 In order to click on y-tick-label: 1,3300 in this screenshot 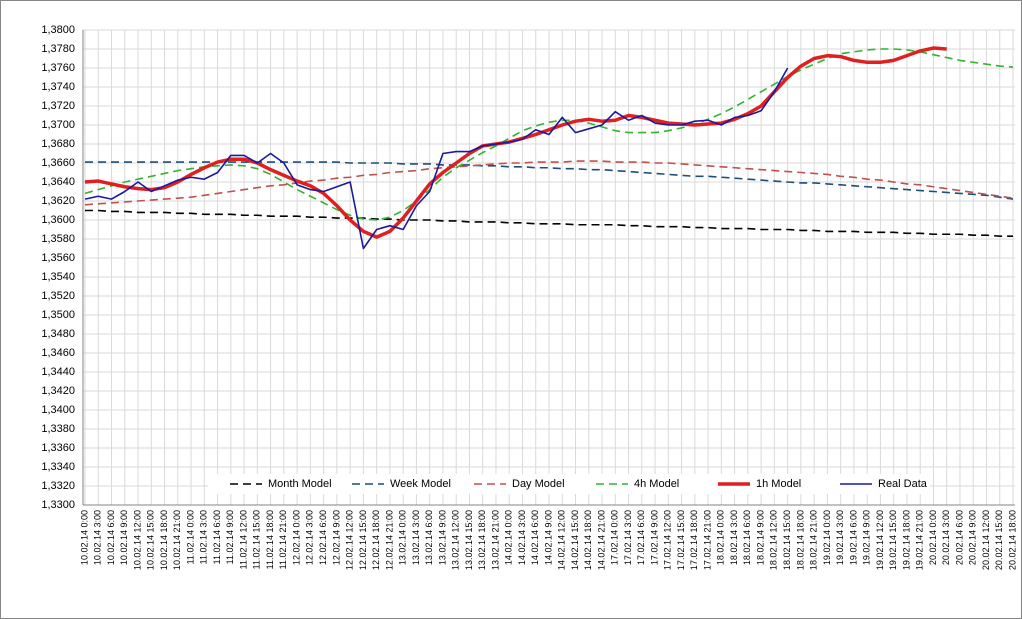, I will do `click(58, 505)`.